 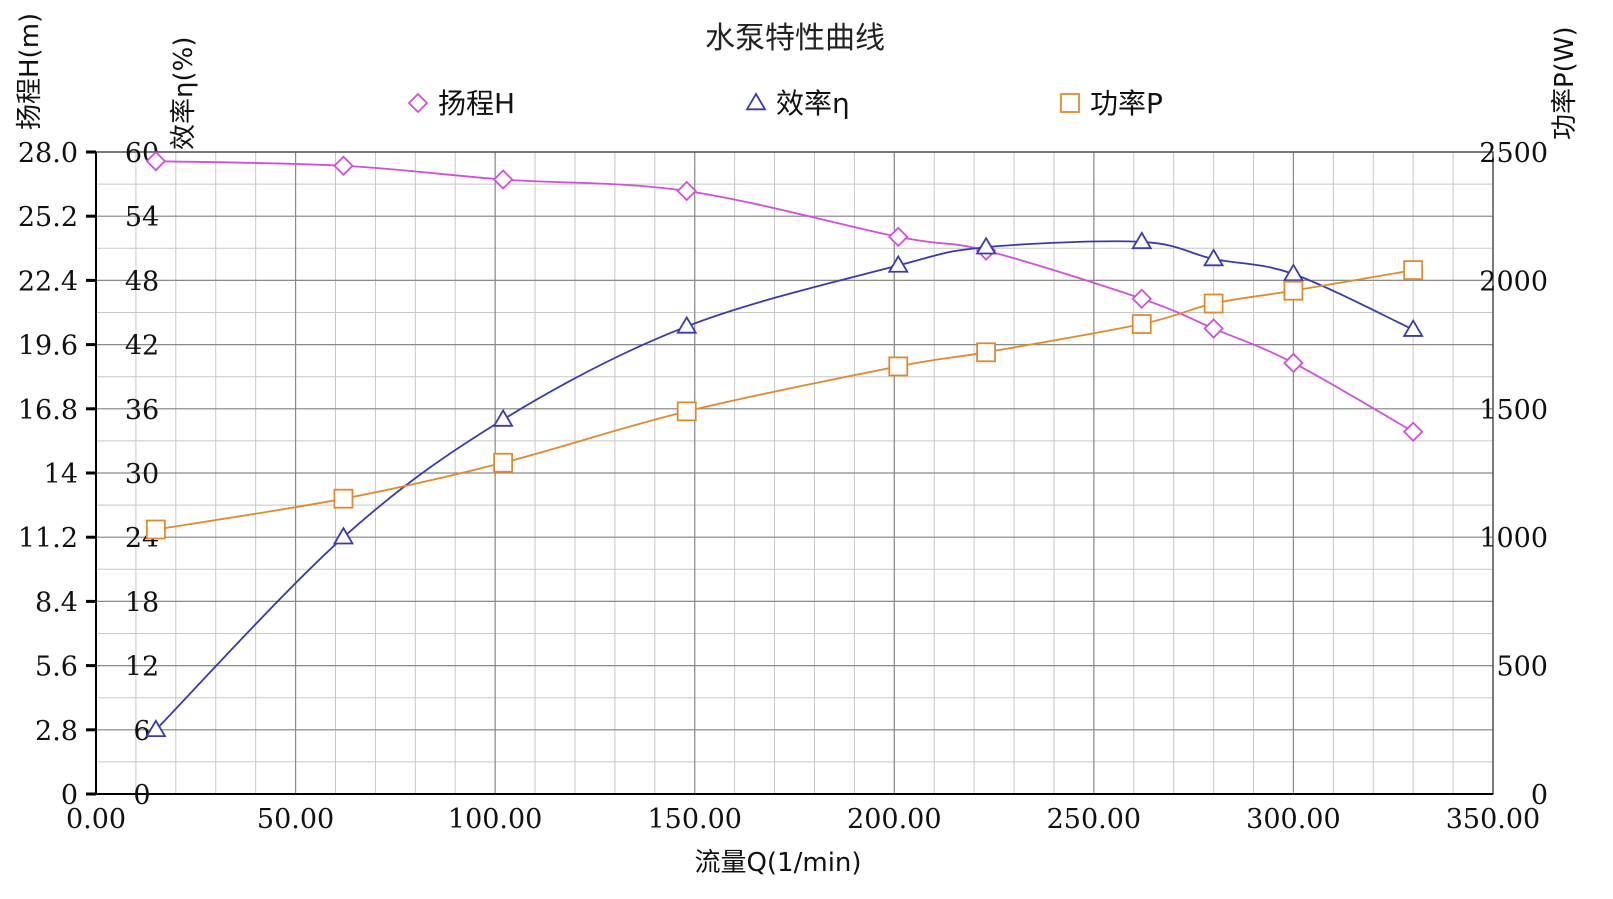 What do you see at coordinates (142, 410) in the screenshot?
I see `y-tick-label-efficiency: 36` at bounding box center [142, 410].